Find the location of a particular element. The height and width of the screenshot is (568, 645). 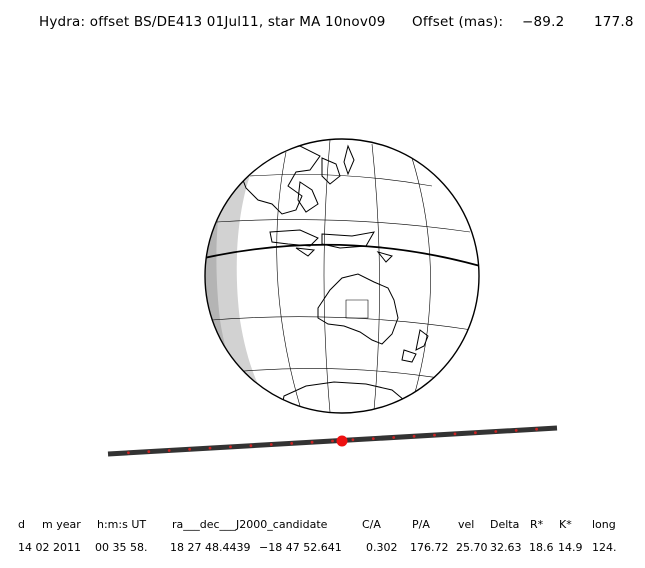

val-long: 124. is located at coordinates (604, 547).